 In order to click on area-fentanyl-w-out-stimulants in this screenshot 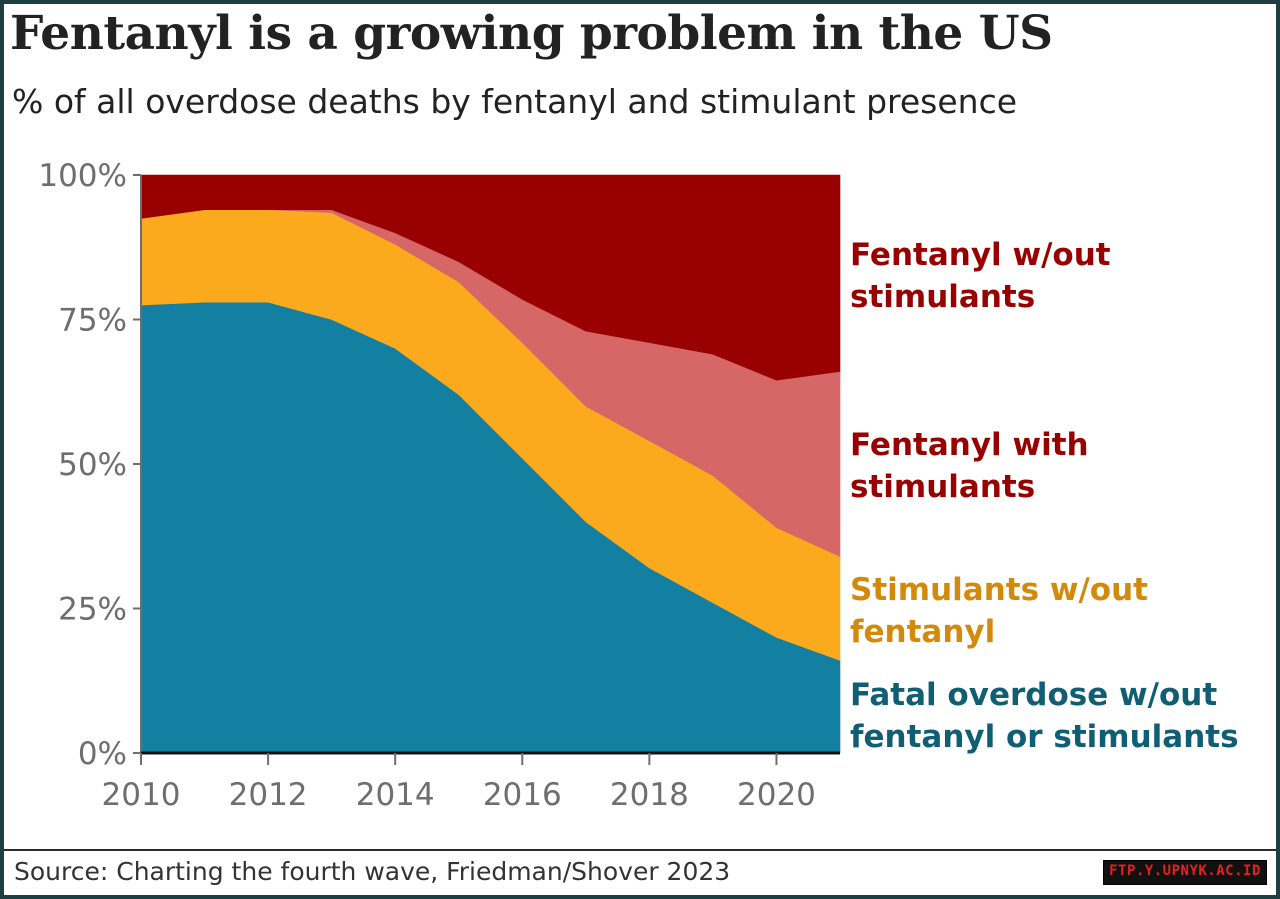, I will do `click(490, 277)`.